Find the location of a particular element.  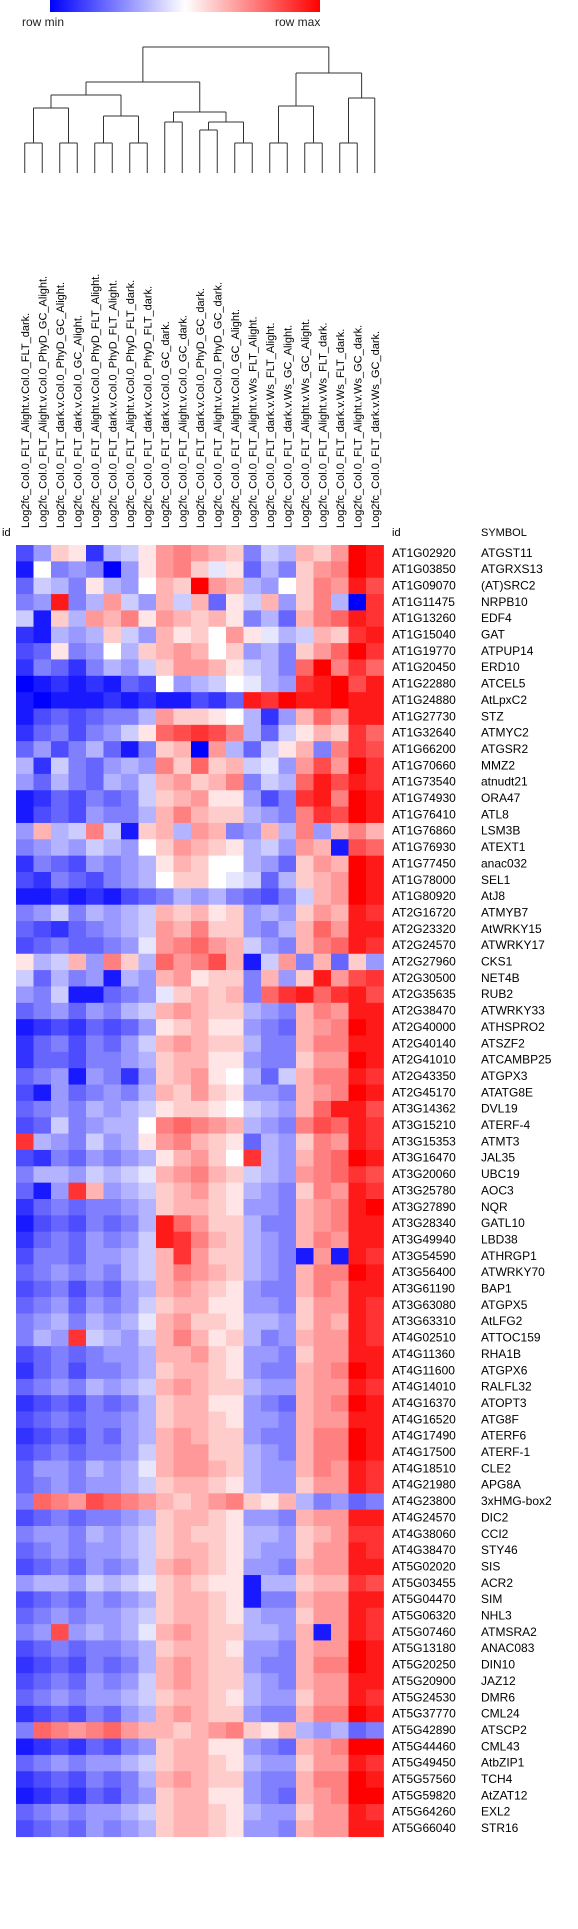

row-symbol-label: APG8A is located at coordinates (501, 1485).